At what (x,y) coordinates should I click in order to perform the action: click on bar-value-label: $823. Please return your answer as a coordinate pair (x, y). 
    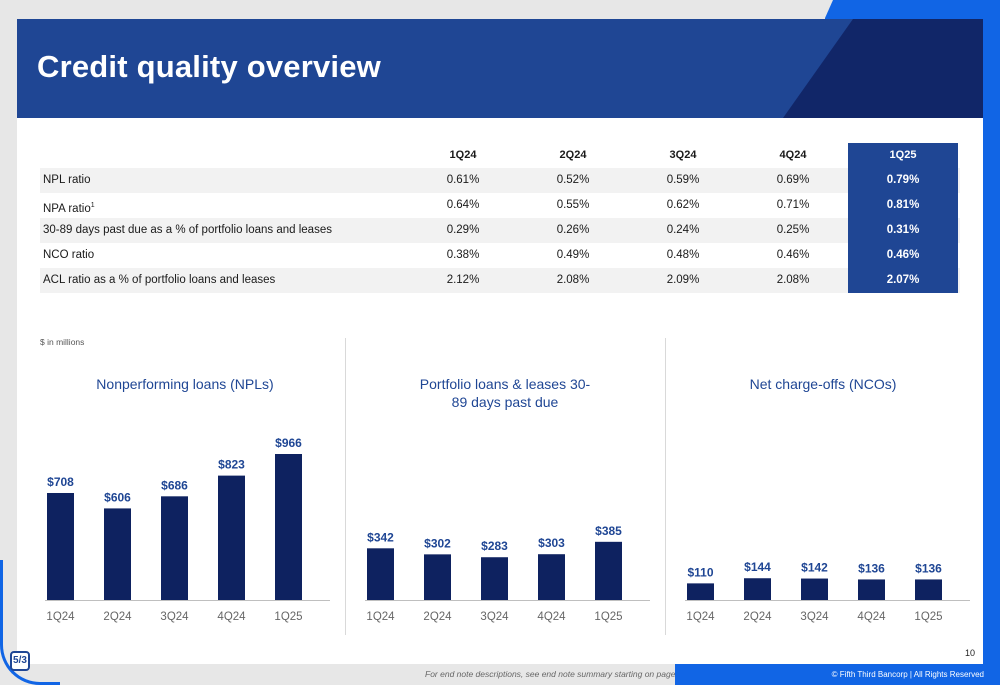
    Looking at the image, I should click on (231, 465).